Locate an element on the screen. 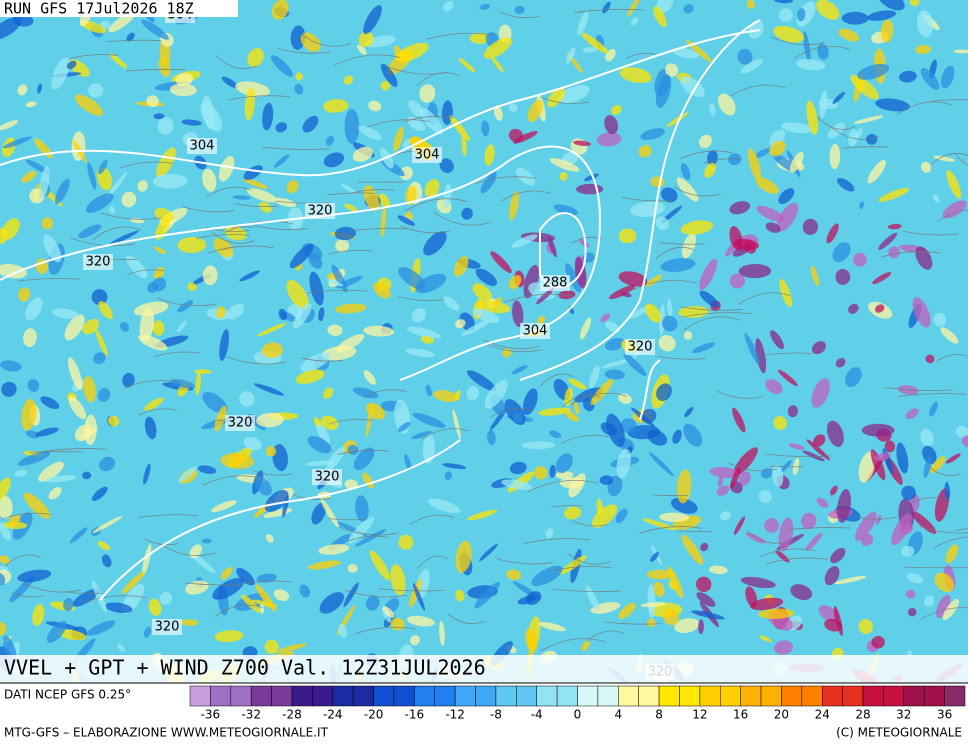  data-source: DATI NCEP GFS 0.25° is located at coordinates (67, 695).